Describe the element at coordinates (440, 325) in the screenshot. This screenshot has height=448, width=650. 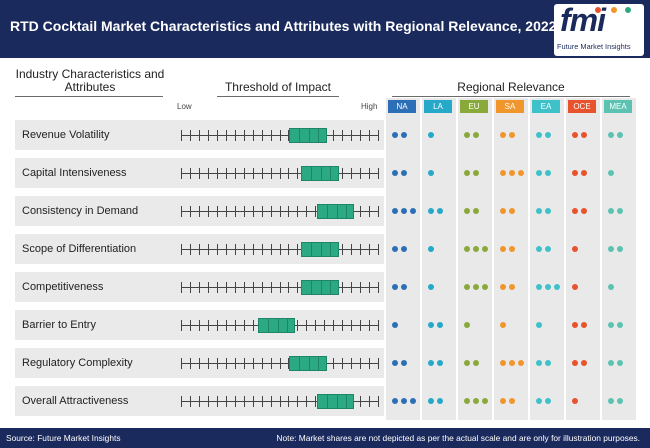
I see `relevance-dot-la` at that location.